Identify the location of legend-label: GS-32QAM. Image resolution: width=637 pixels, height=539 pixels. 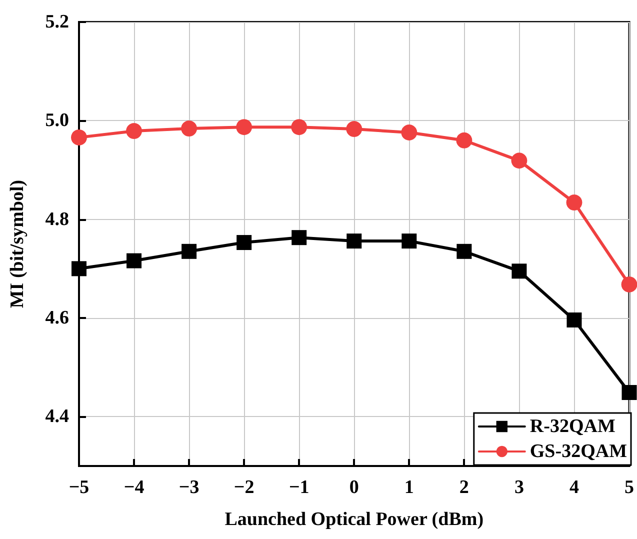
(579, 451).